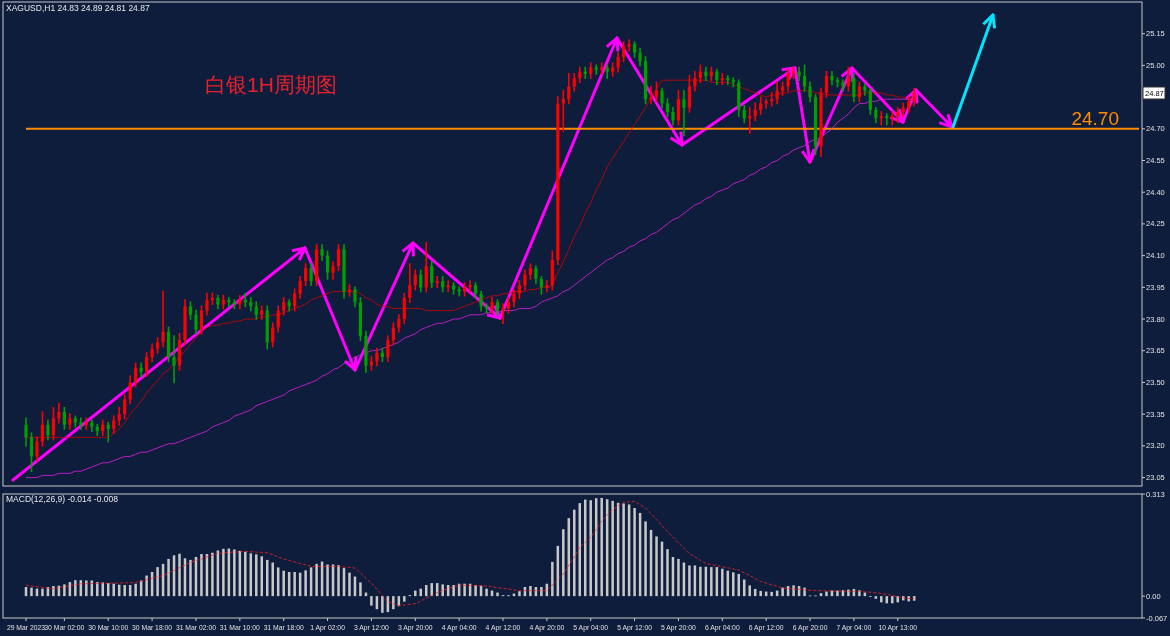  I want to click on text: 白银1H周期图, so click(271, 84).